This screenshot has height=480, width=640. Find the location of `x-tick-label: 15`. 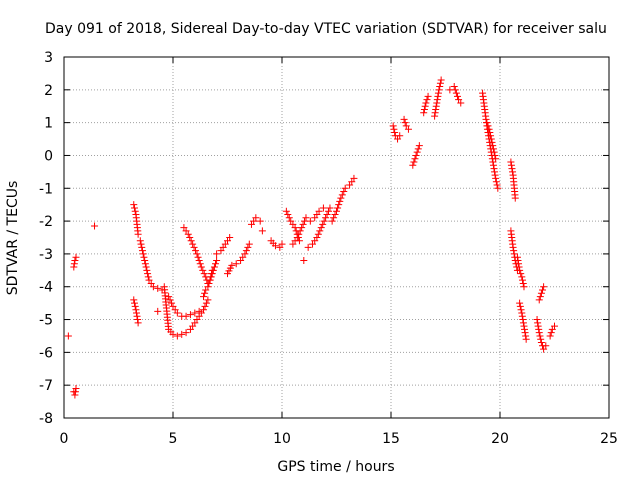

x-tick-label: 15 is located at coordinates (391, 439).